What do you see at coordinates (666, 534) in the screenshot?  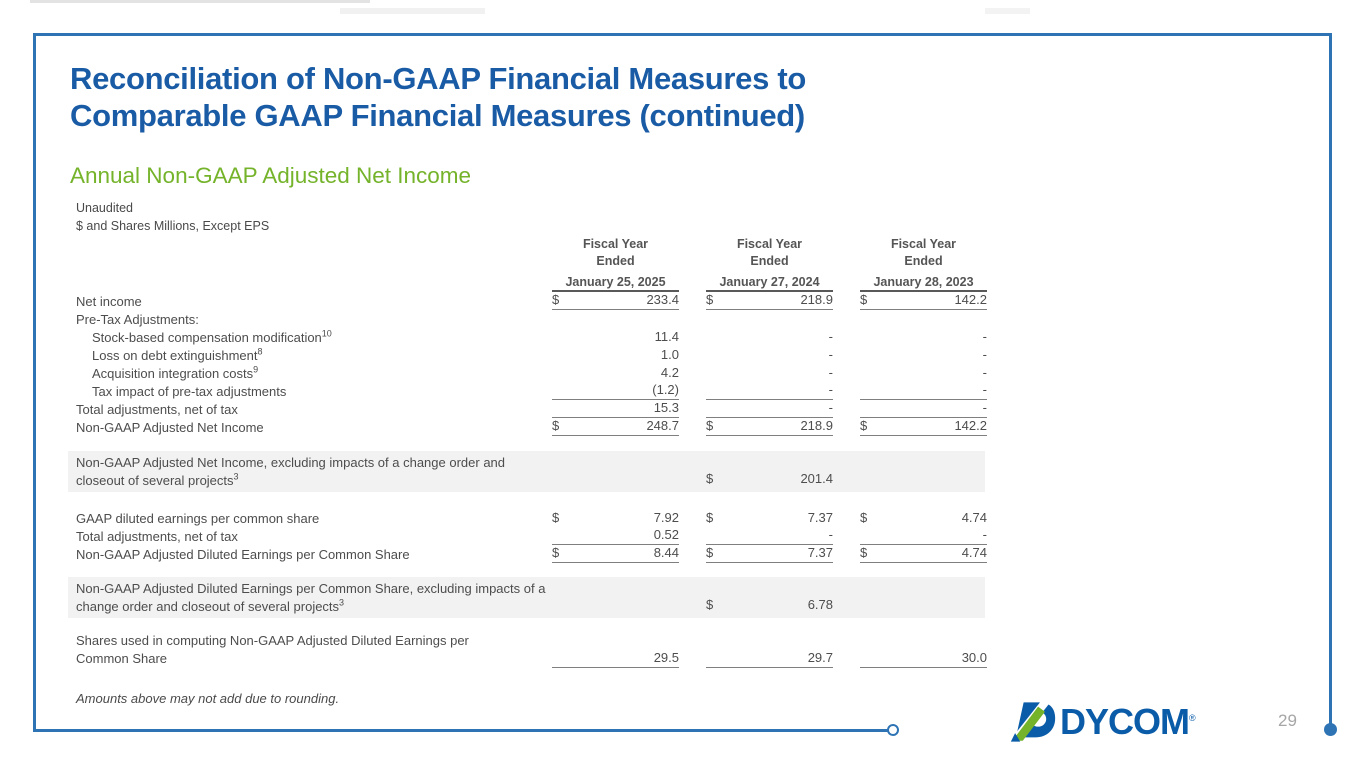 I see `cell-value: 0.52` at bounding box center [666, 534].